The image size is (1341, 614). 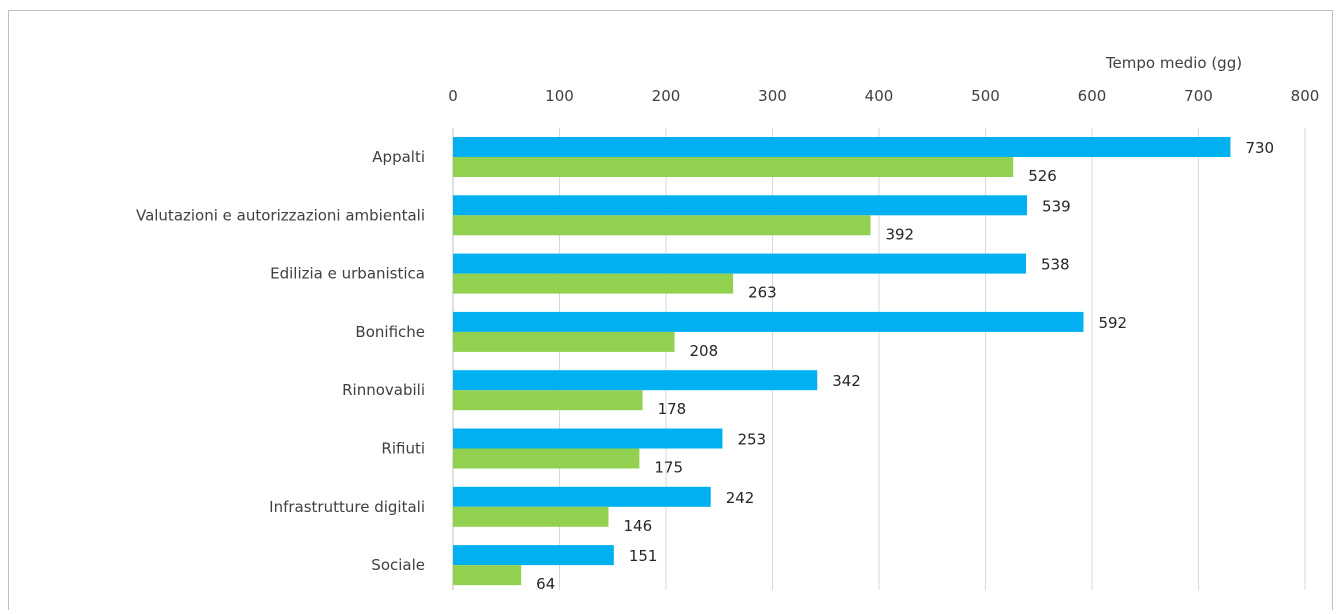 I want to click on category-label: Valutazioni e autorizzazioni ambientali, so click(x=280, y=215).